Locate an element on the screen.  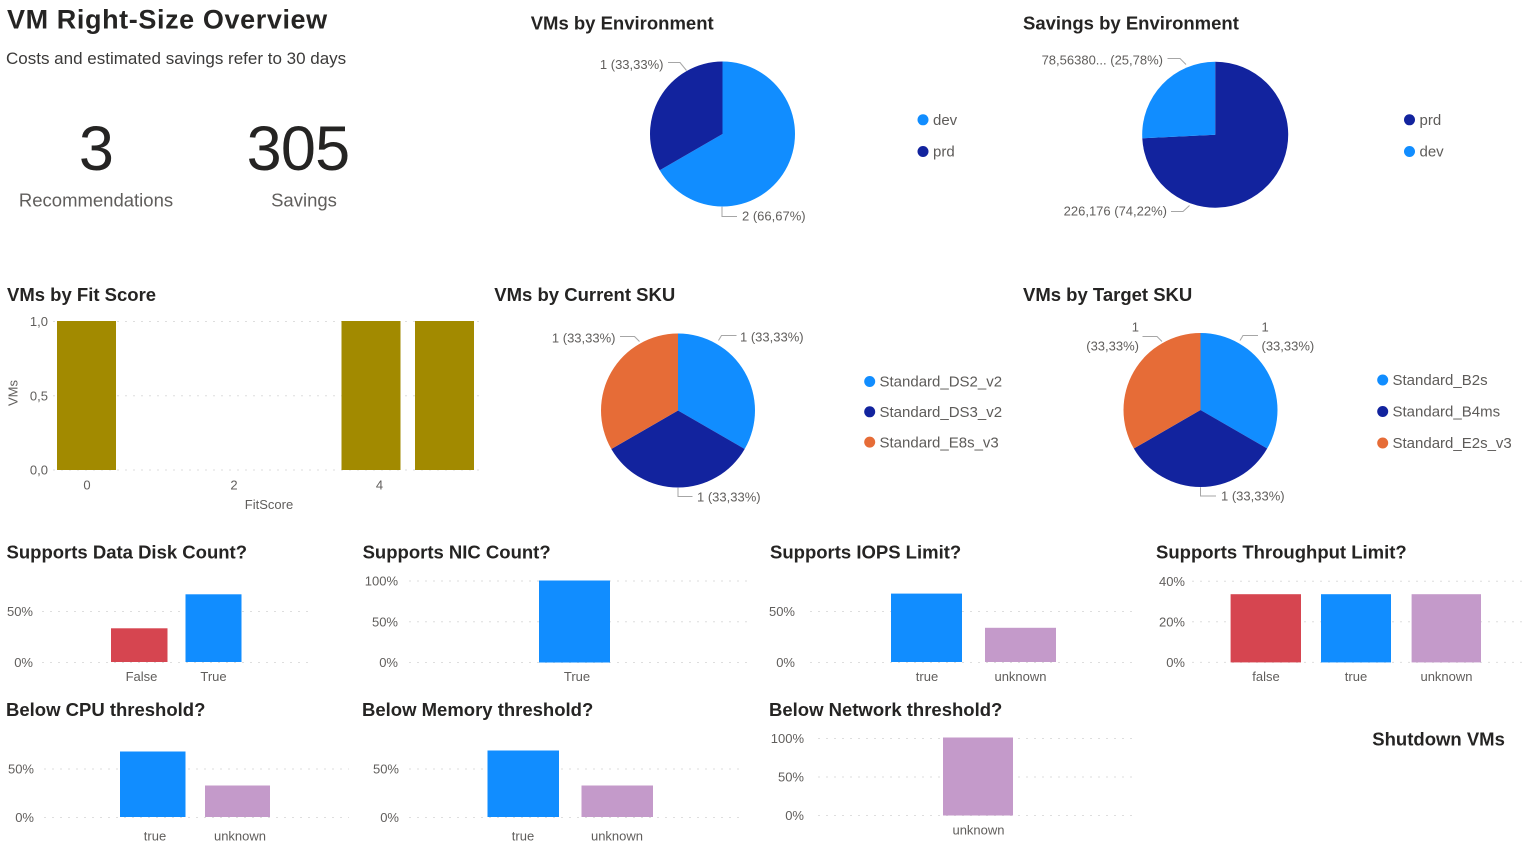
svg-text: VMs by Environment is located at coordinates (622, 23).